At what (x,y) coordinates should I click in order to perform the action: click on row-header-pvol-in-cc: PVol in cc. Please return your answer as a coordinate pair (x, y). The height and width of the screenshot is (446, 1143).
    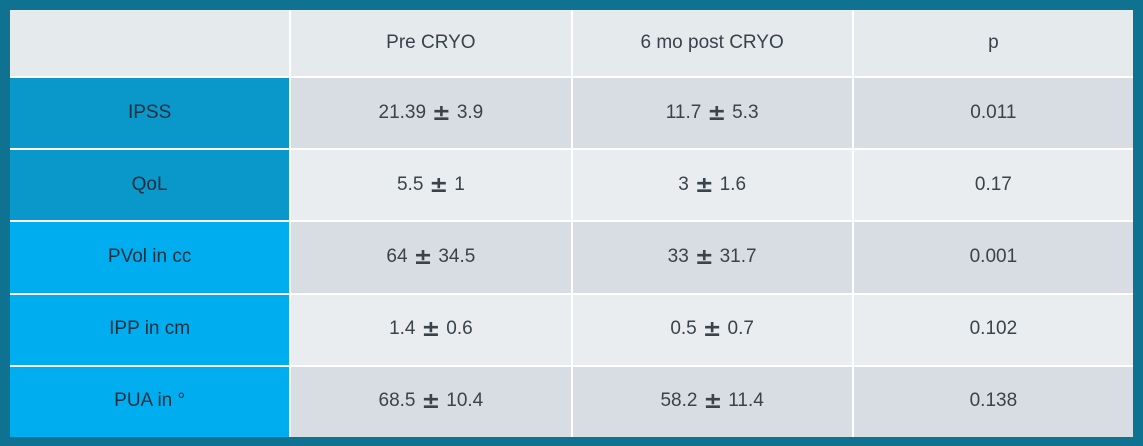
    Looking at the image, I should click on (150, 257).